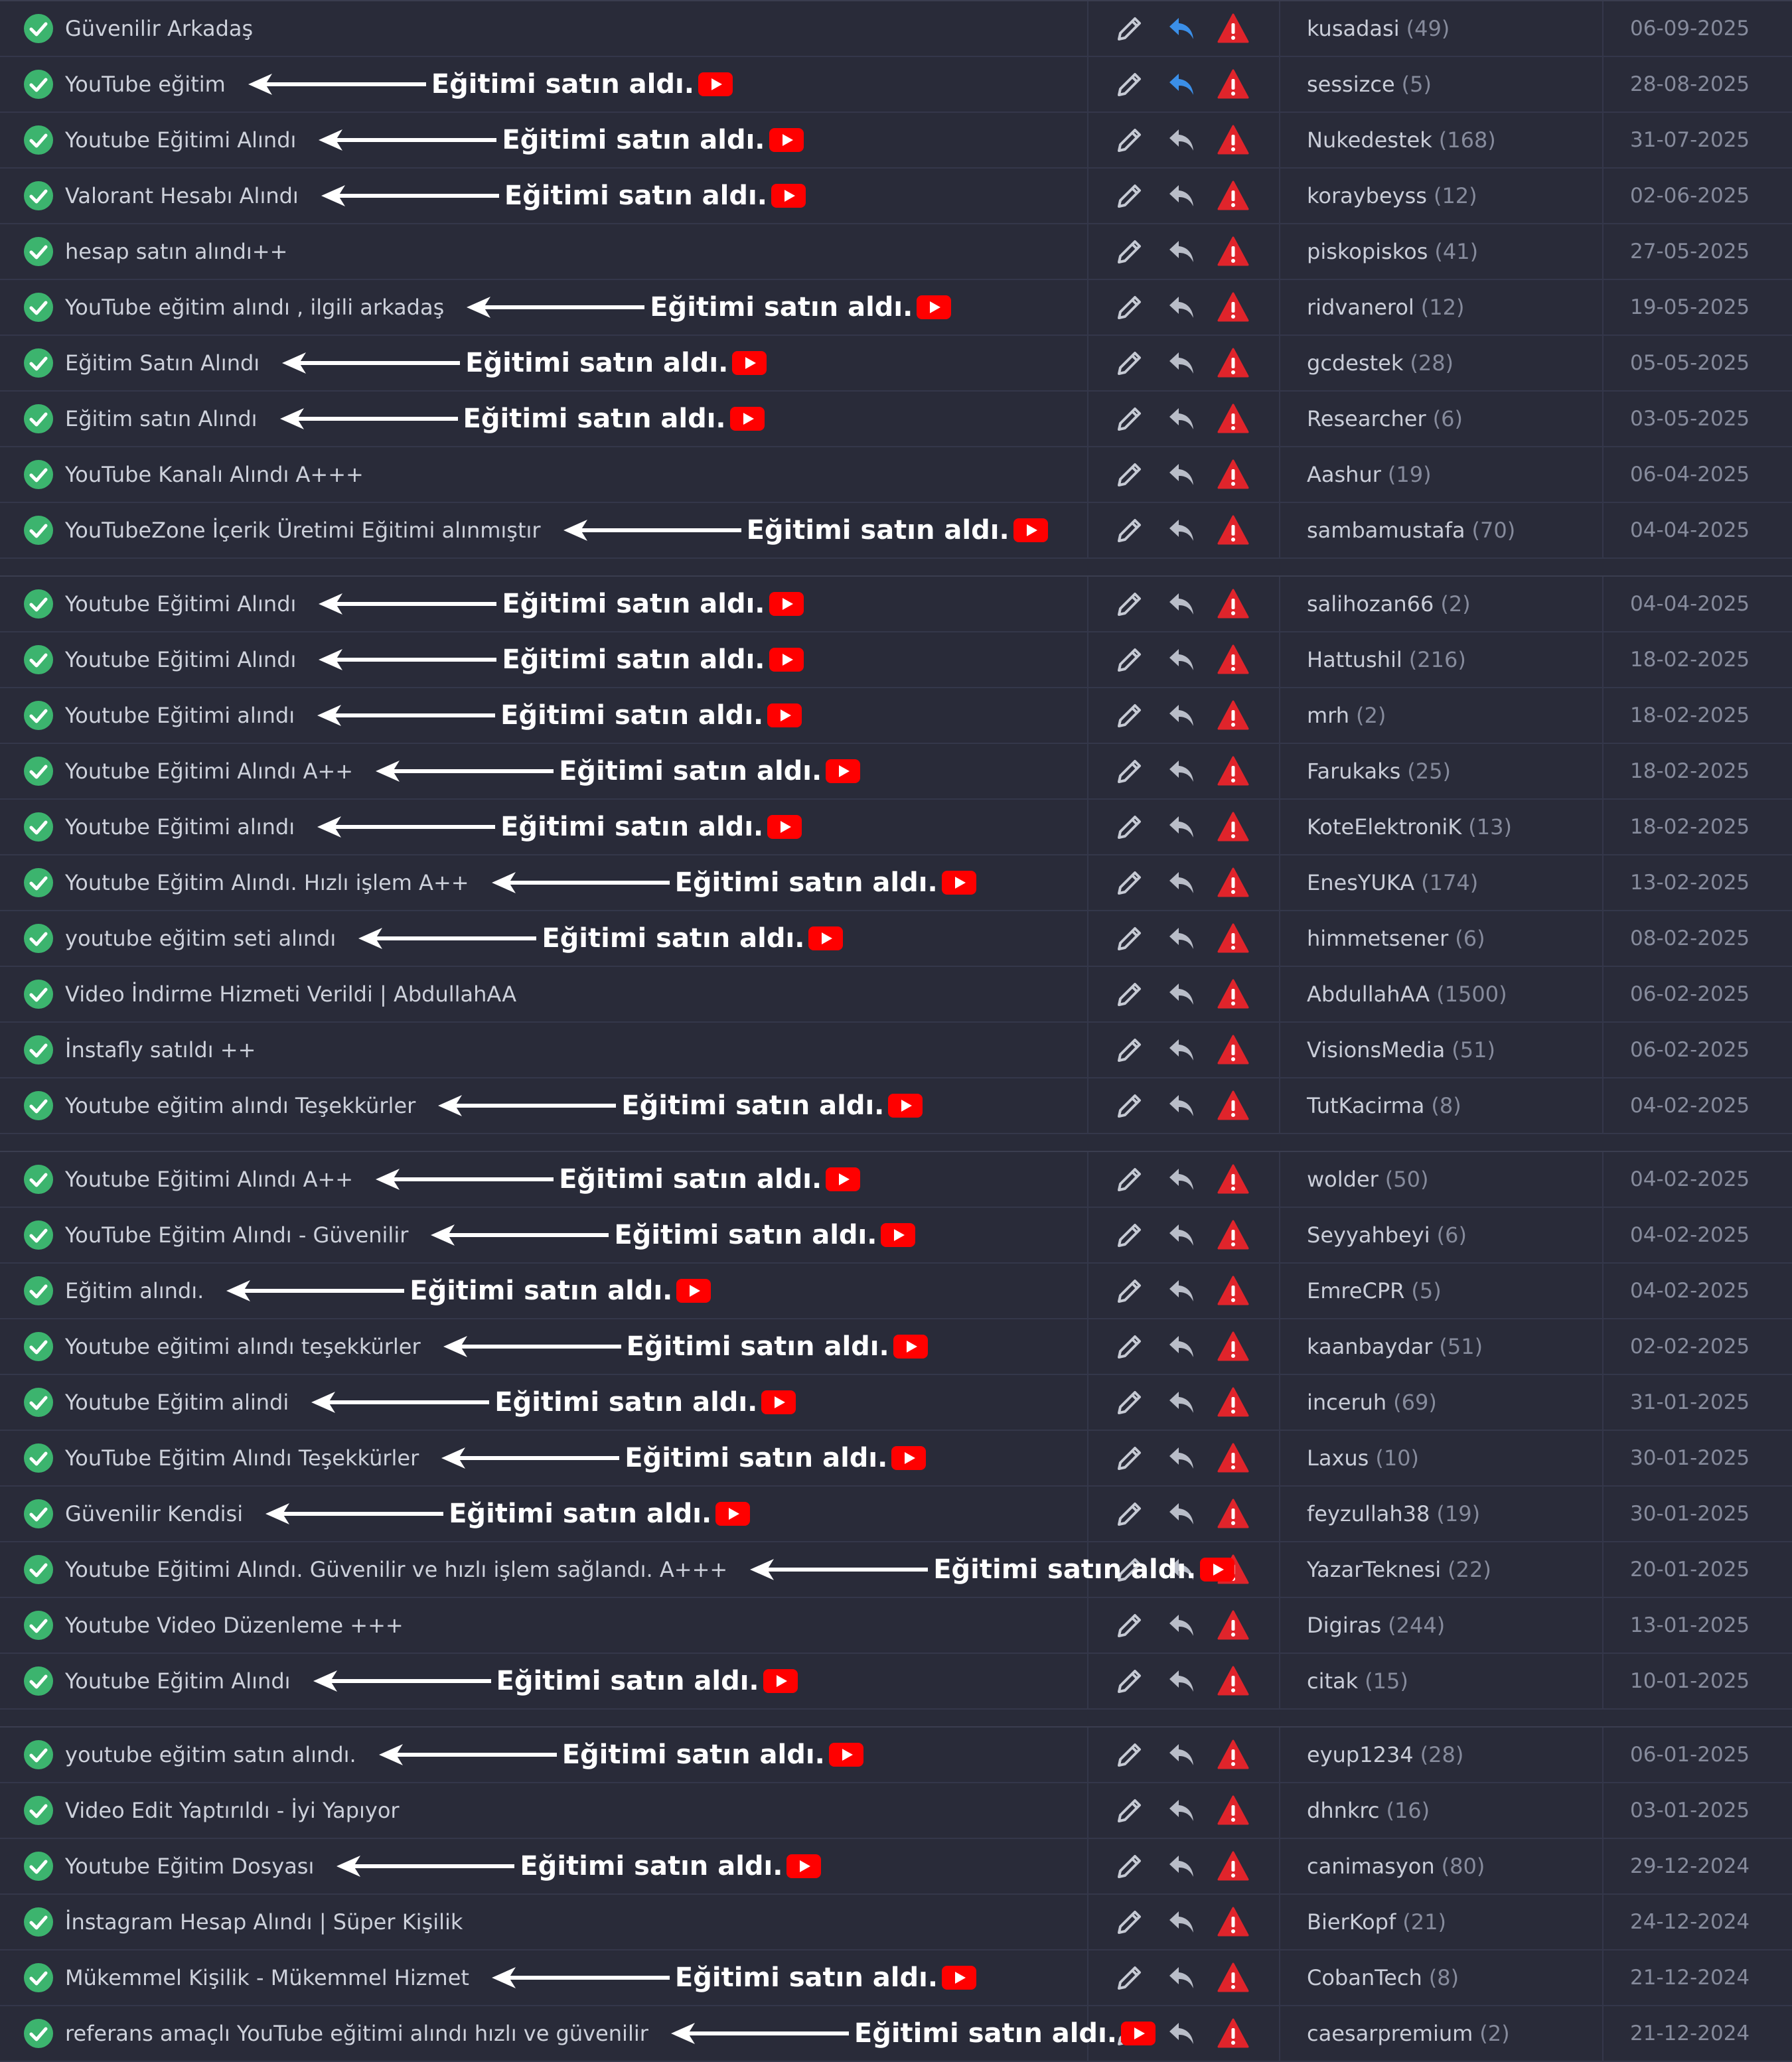 The width and height of the screenshot is (1792, 2062). What do you see at coordinates (1368, 1513) in the screenshot?
I see `user-name: feyzullah38` at bounding box center [1368, 1513].